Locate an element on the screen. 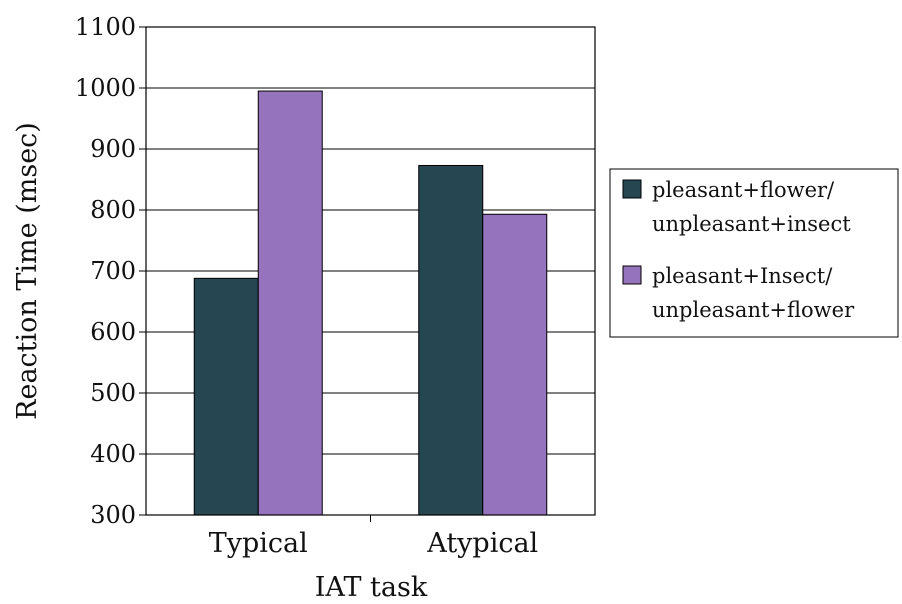 This screenshot has height=604, width=902. y-tick-label: 400 is located at coordinates (113, 454).